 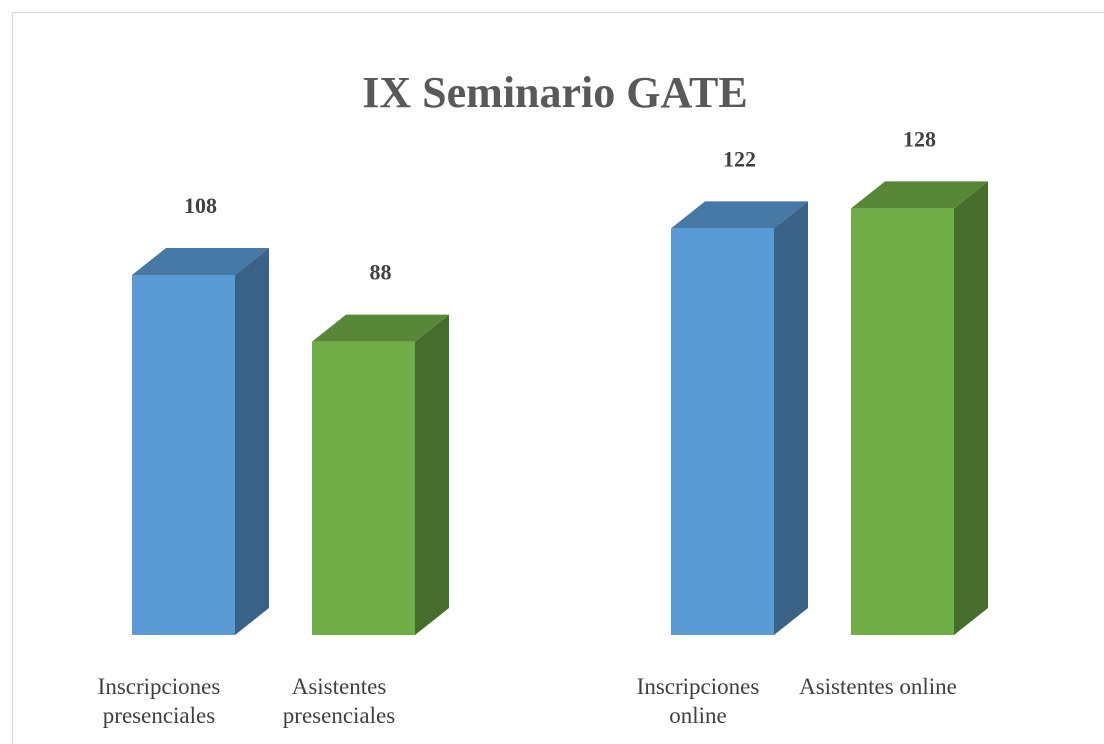 What do you see at coordinates (339, 701) in the screenshot?
I see `x-tick-label: Asistentes presenciales` at bounding box center [339, 701].